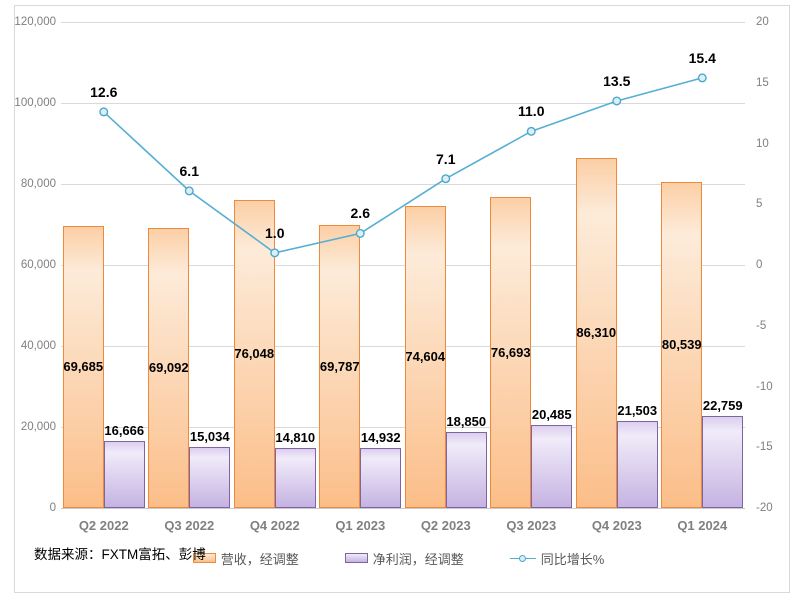  What do you see at coordinates (189, 170) in the screenshot?
I see `growth-data-label: 6.1` at bounding box center [189, 170].